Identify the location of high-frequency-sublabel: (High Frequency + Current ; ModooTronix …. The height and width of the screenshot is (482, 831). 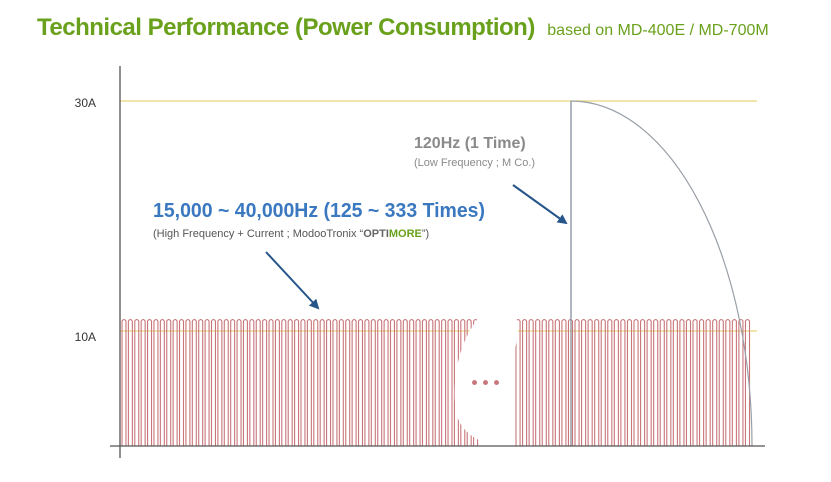
(291, 234).